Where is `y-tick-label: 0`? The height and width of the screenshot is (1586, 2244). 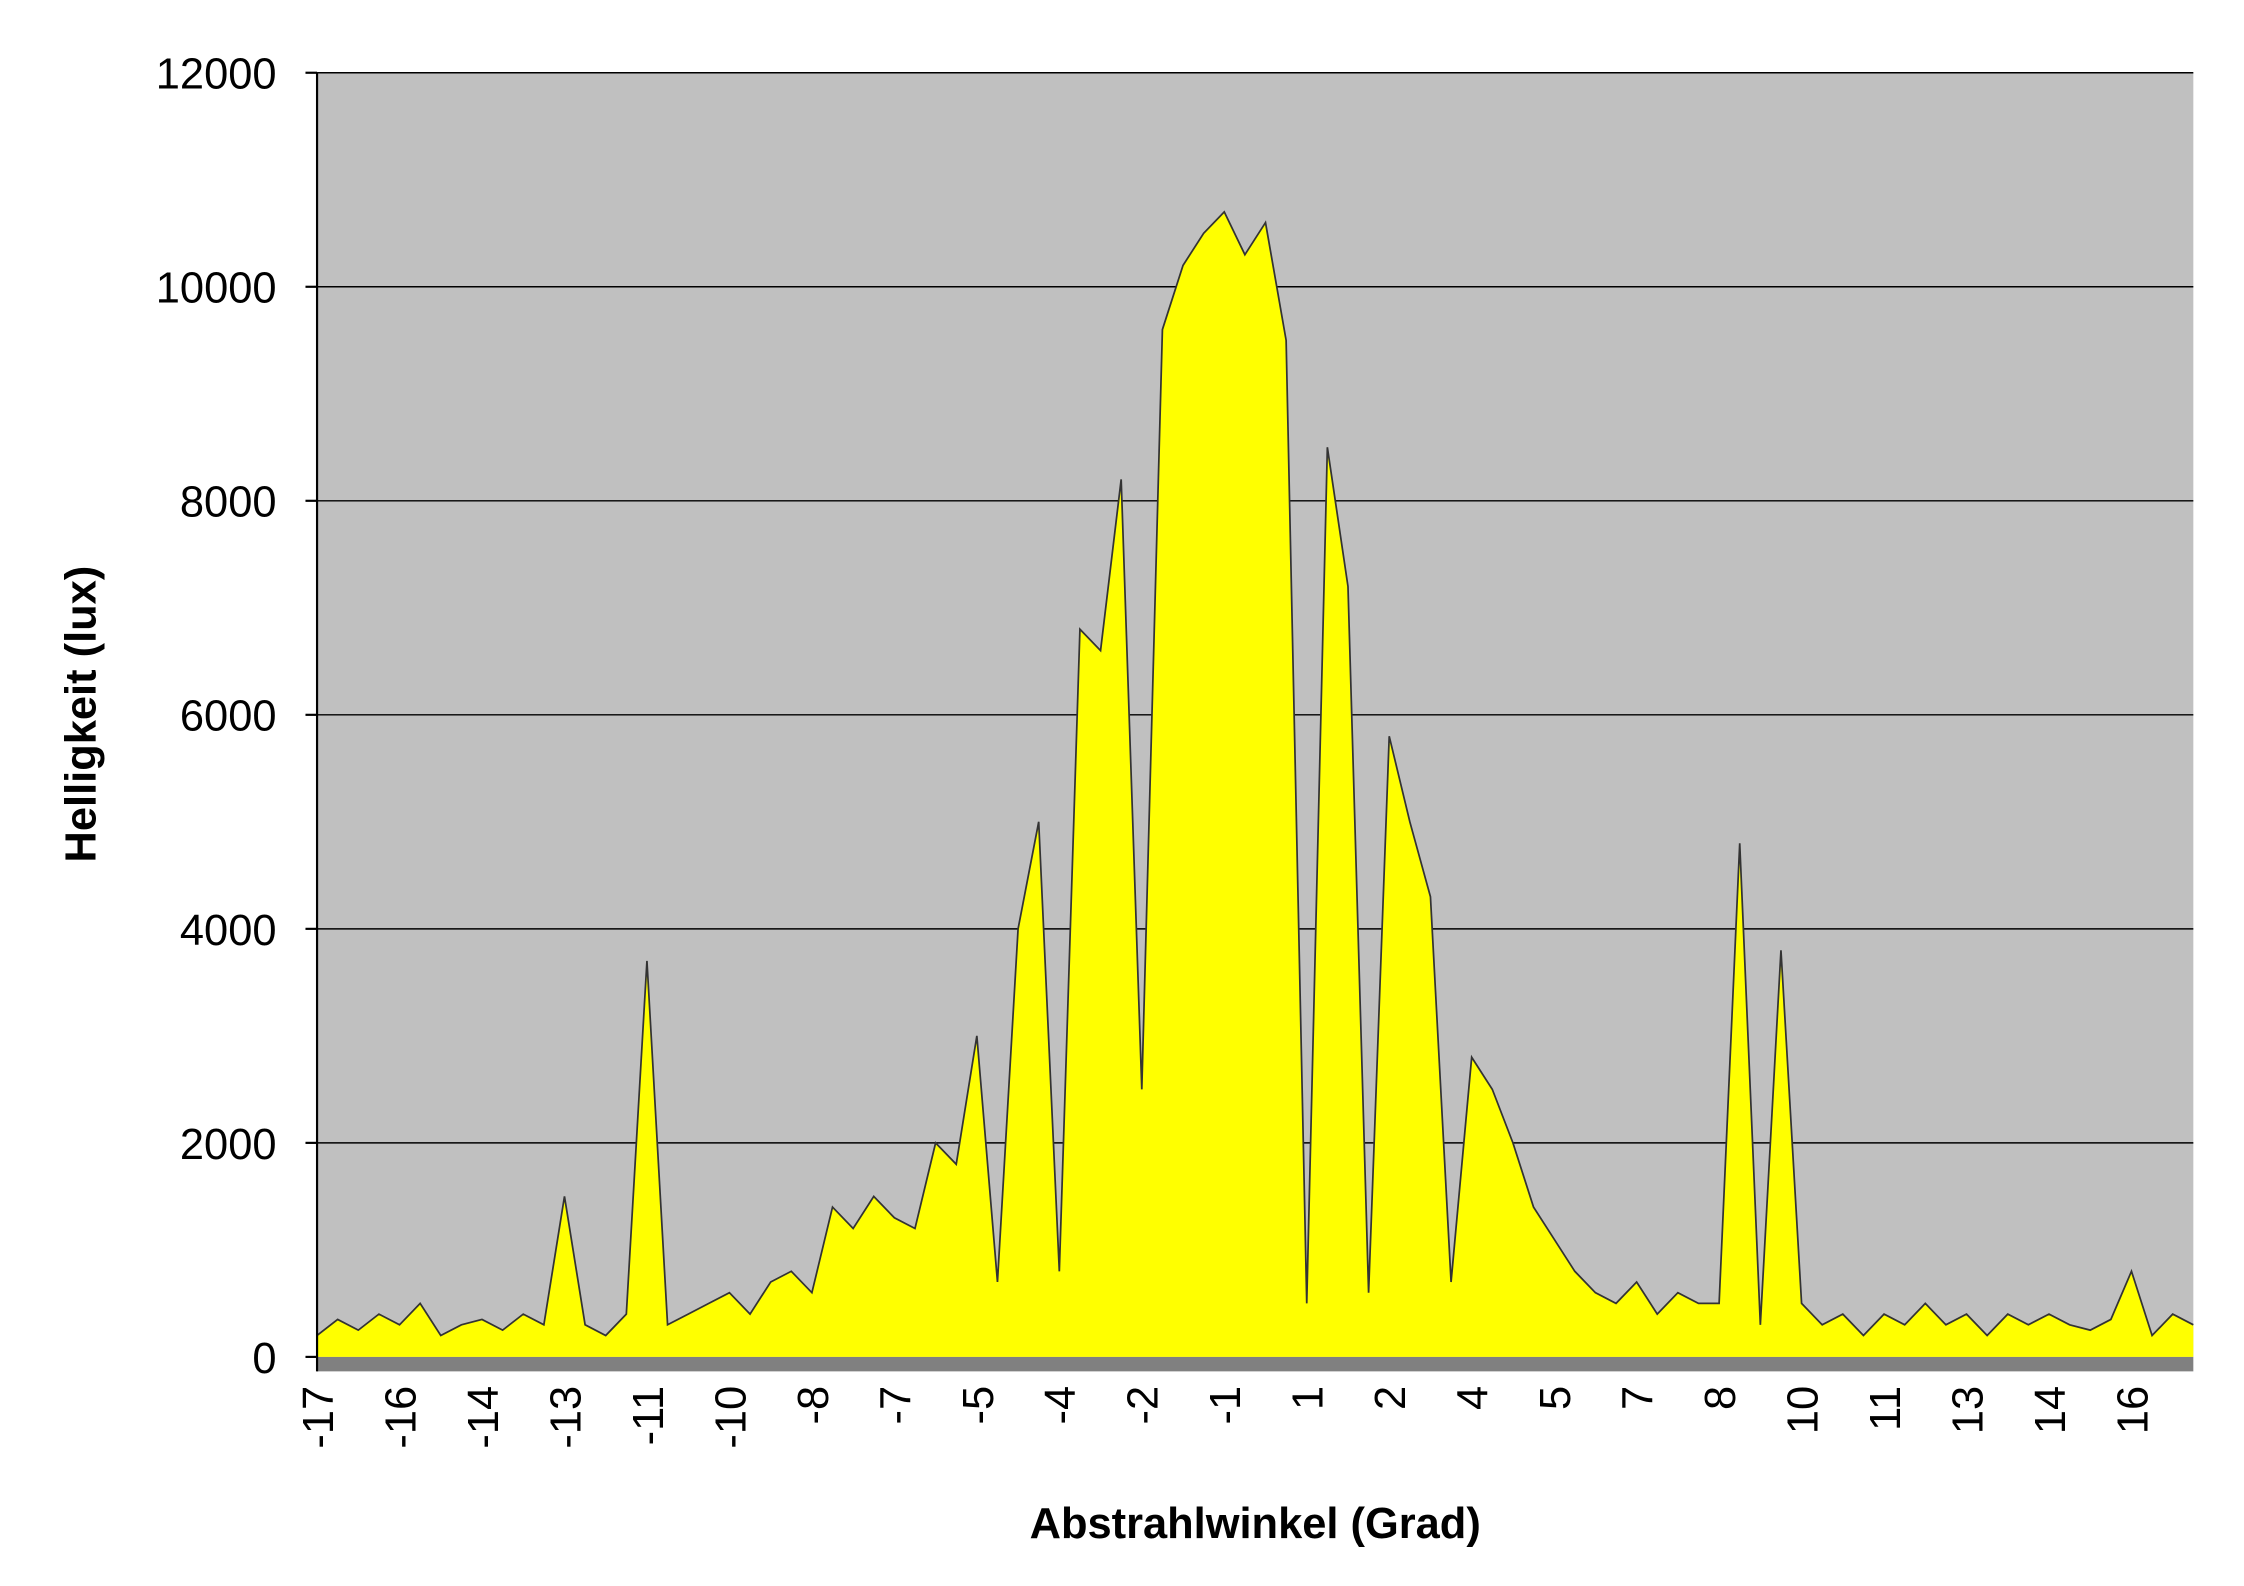
y-tick-label: 0 is located at coordinates (264, 1359).